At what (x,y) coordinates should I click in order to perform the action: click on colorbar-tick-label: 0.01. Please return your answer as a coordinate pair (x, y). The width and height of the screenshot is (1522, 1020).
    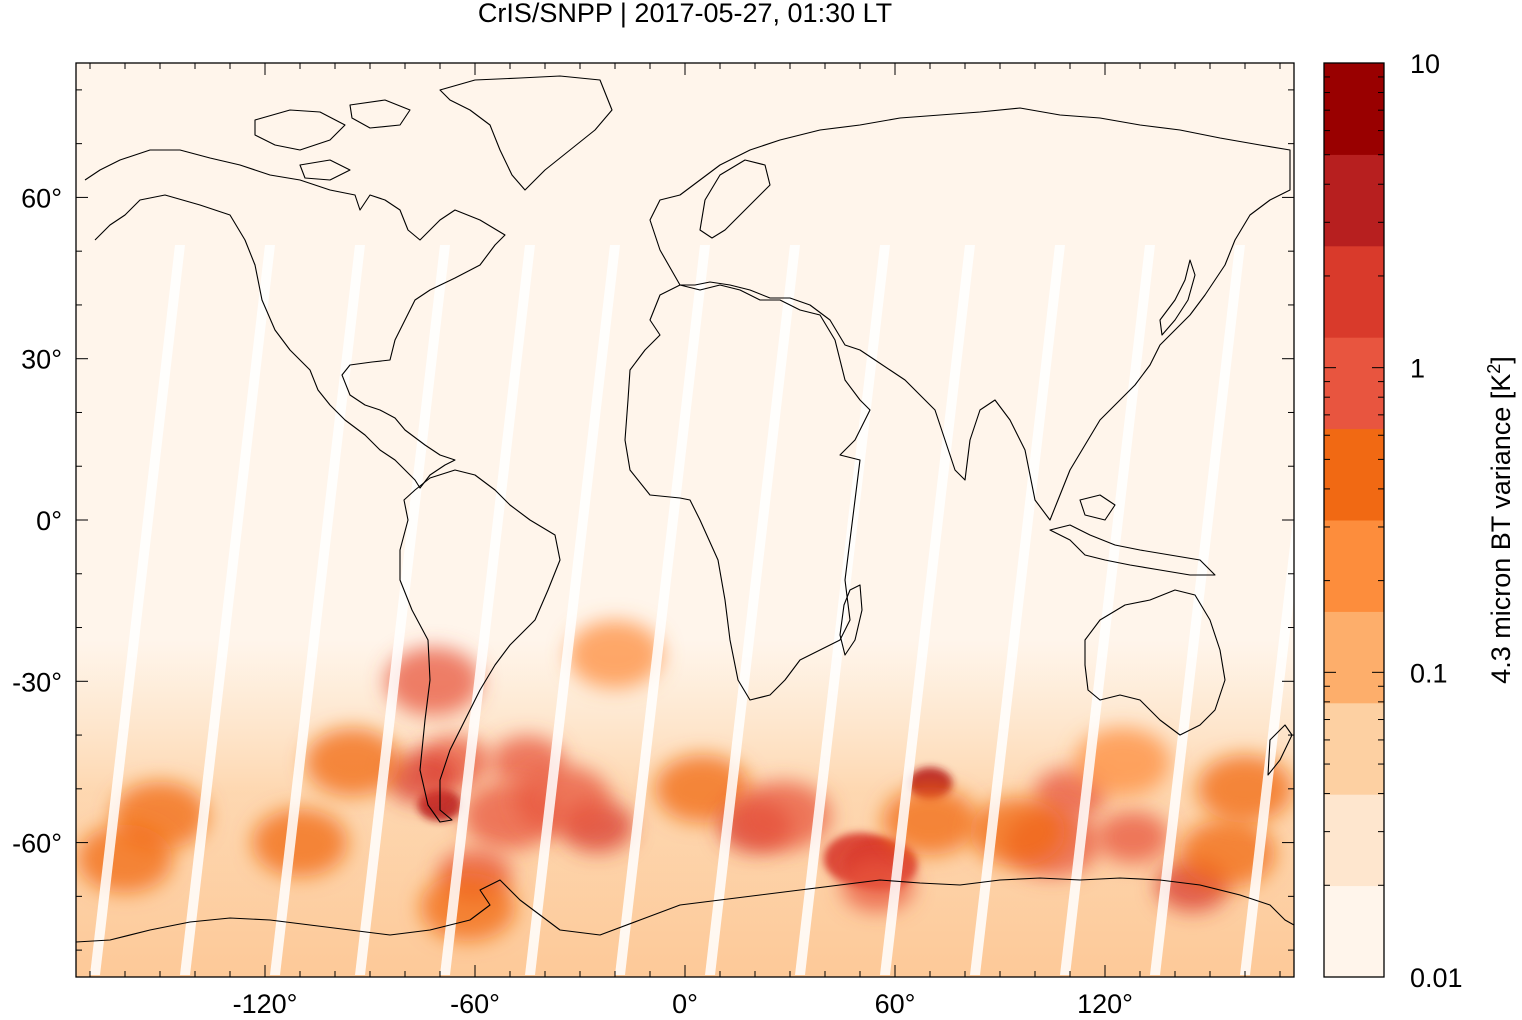
    Looking at the image, I should click on (1436, 978).